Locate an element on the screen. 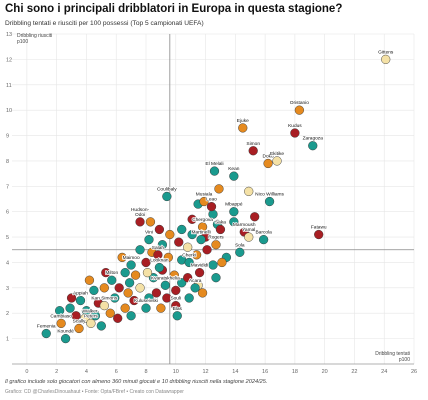  data-point-kan-simons is located at coordinates (104, 305).